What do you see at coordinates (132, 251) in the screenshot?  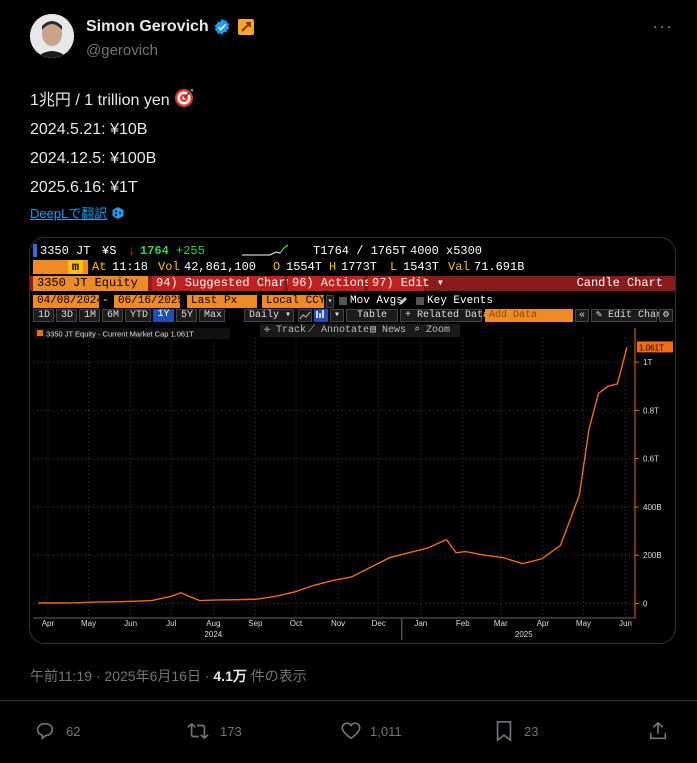 I see `down-arrow-icon: ↓` at bounding box center [132, 251].